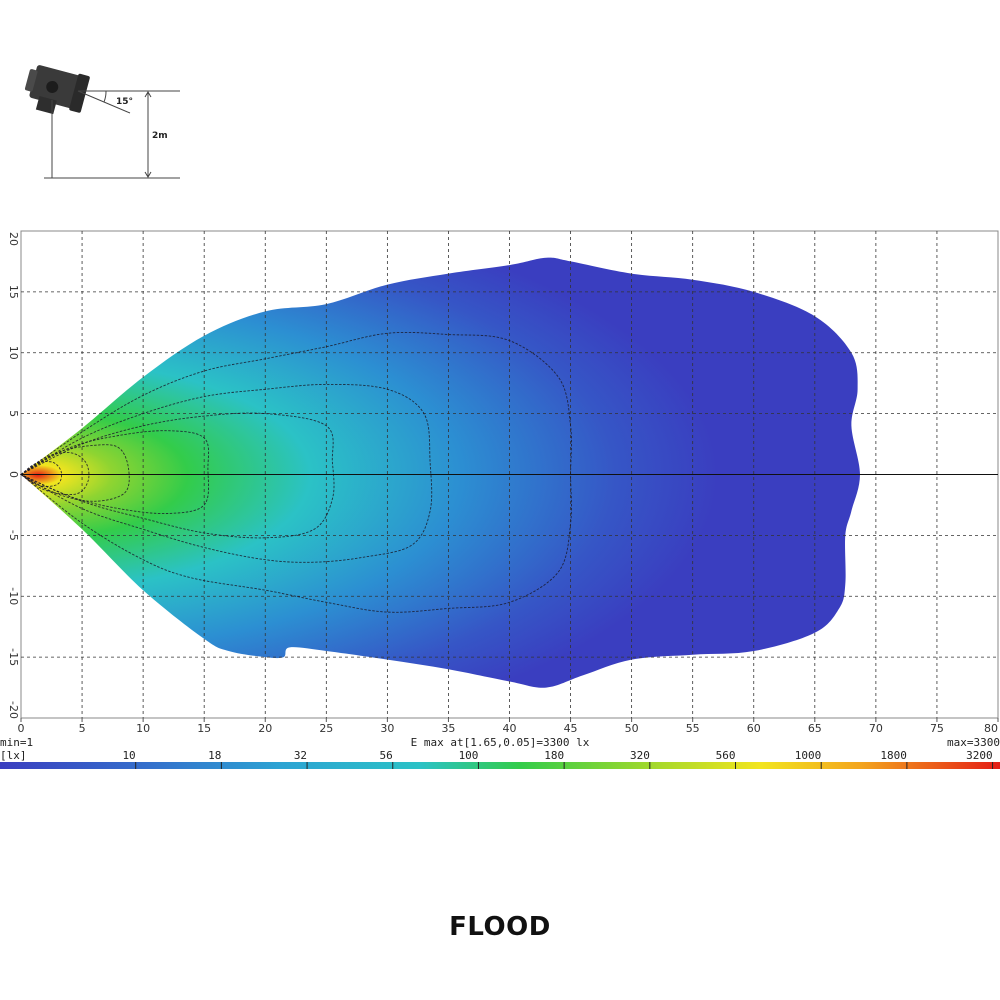  What do you see at coordinates (564, 765) in the screenshot?
I see `color-scale-ticks` at bounding box center [564, 765].